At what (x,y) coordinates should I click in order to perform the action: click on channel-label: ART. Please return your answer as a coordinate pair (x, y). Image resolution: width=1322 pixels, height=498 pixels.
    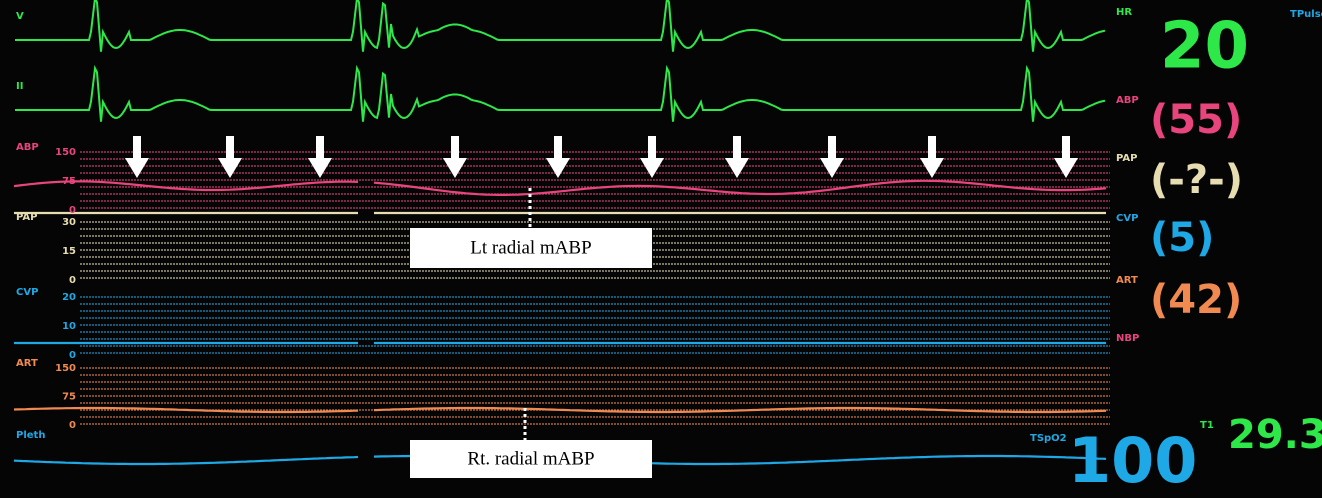
    Looking at the image, I should click on (27, 363).